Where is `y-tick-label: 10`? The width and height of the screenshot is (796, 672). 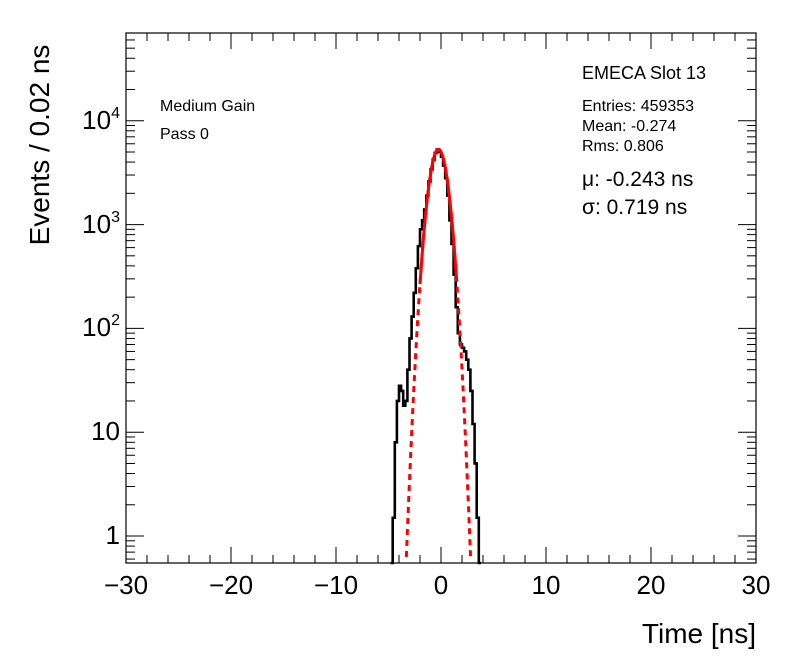 y-tick-label: 10 is located at coordinates (105, 431).